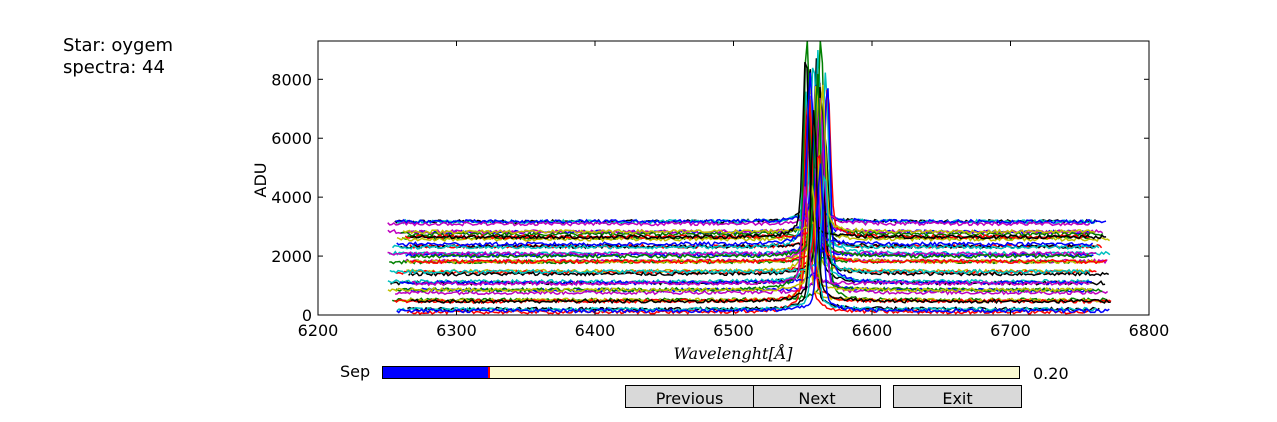 The image size is (1277, 422). What do you see at coordinates (733, 330) in the screenshot?
I see `x-tick-label: 6500` at bounding box center [733, 330].